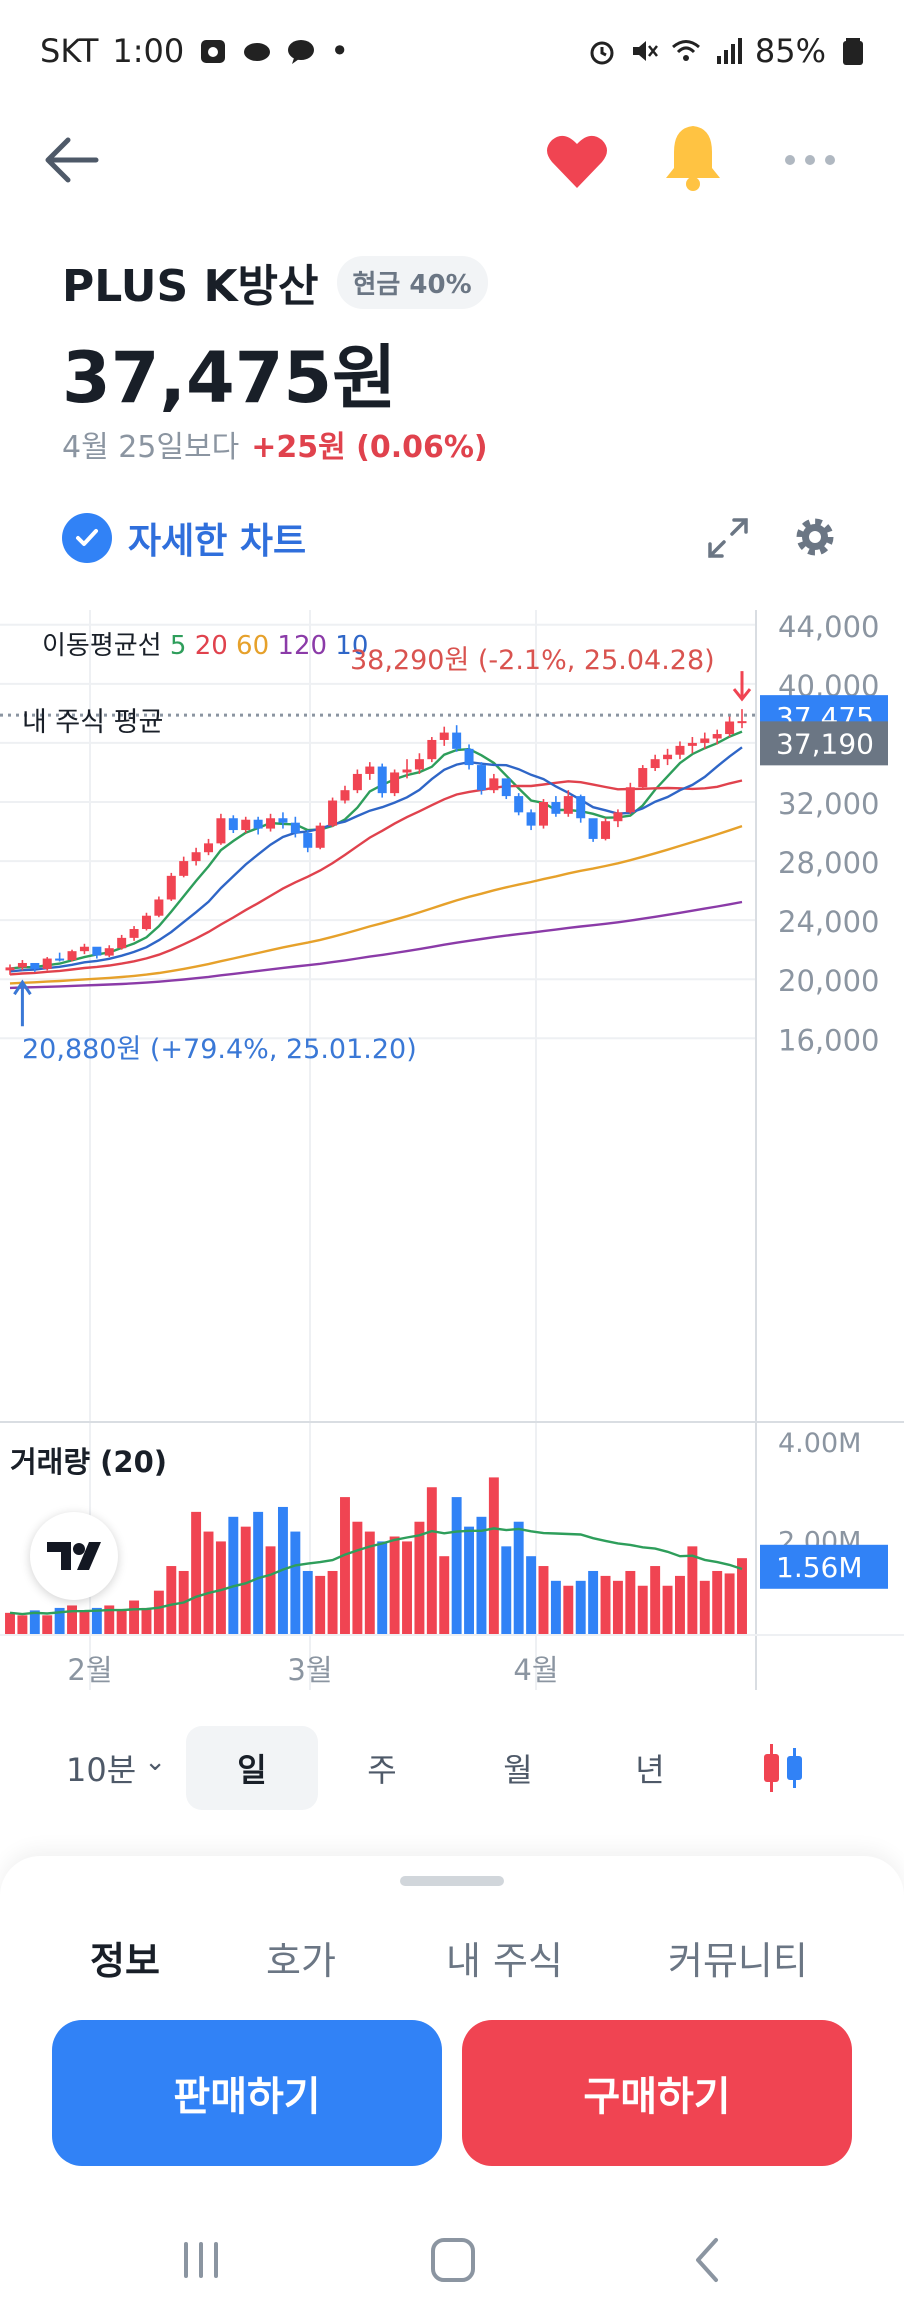  What do you see at coordinates (452, 1881) in the screenshot?
I see `sheet-handle` at bounding box center [452, 1881].